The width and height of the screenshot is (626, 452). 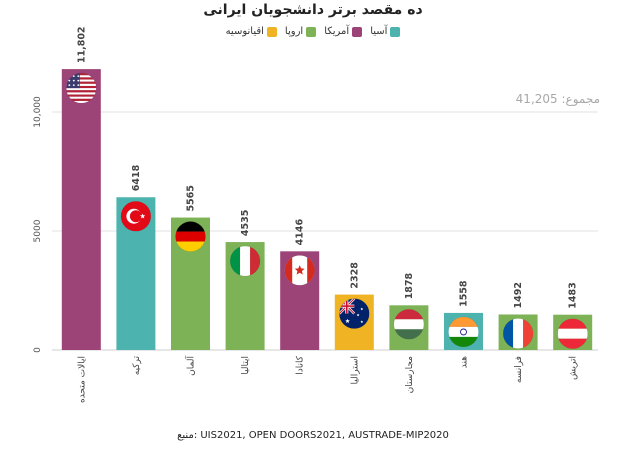 I want to click on y-tick-label: 5000, so click(x=38, y=230).